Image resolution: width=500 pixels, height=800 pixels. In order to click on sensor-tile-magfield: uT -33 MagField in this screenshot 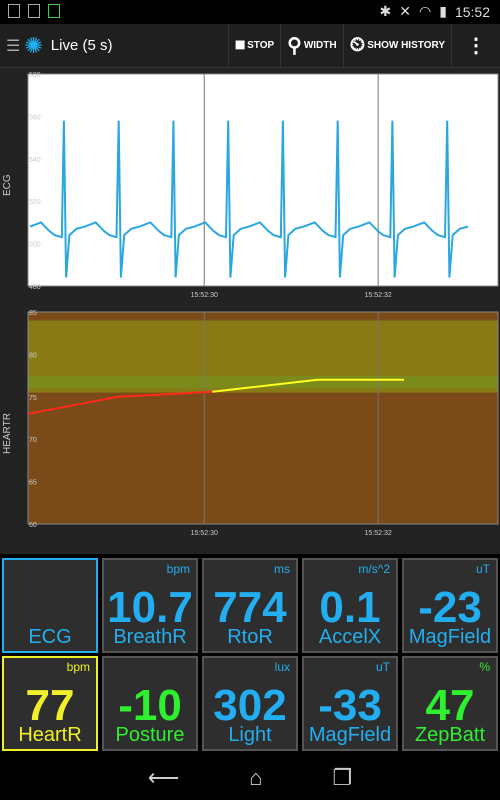, I will do `click(350, 703)`.